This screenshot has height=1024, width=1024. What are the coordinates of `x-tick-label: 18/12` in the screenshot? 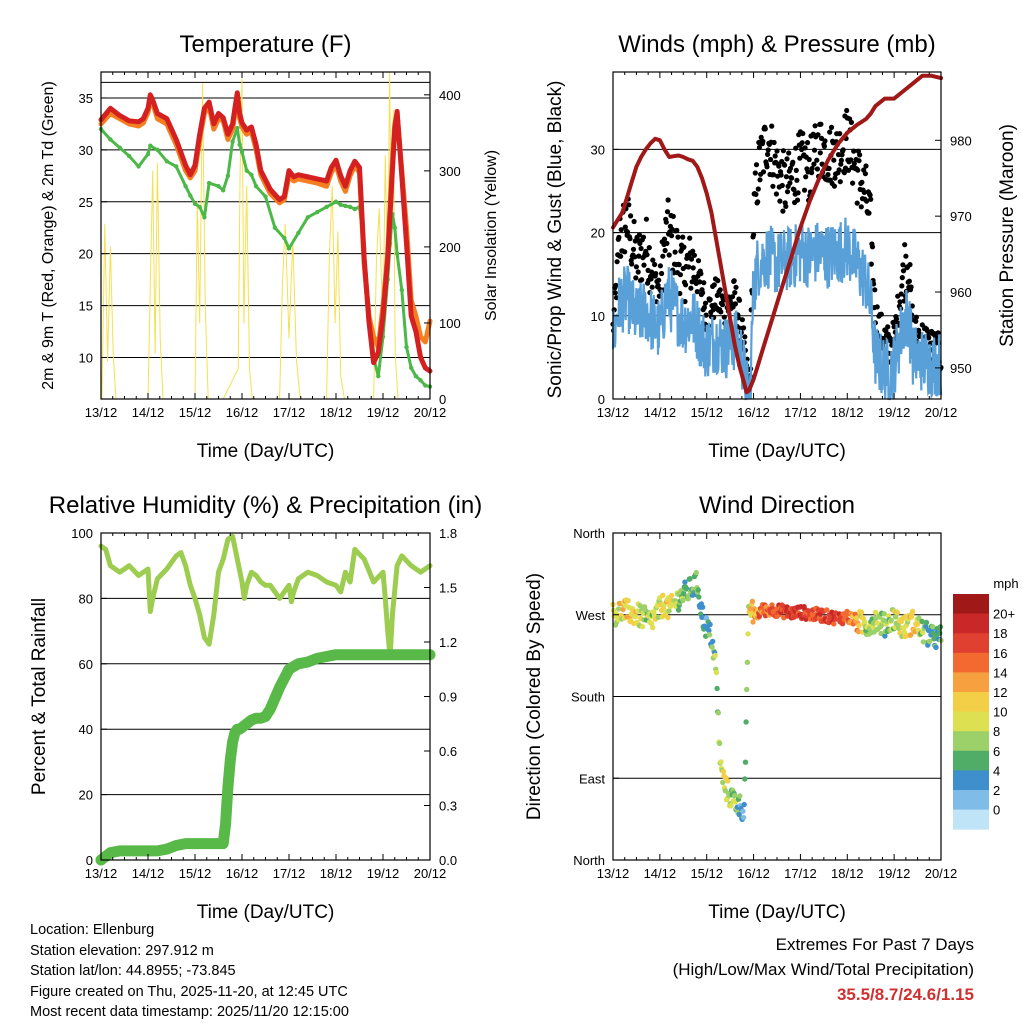 It's located at (336, 412).